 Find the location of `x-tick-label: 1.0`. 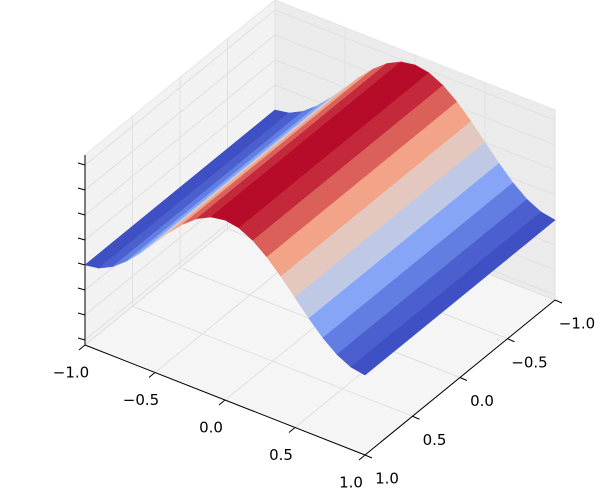

x-tick-label: 1.0 is located at coordinates (351, 483).